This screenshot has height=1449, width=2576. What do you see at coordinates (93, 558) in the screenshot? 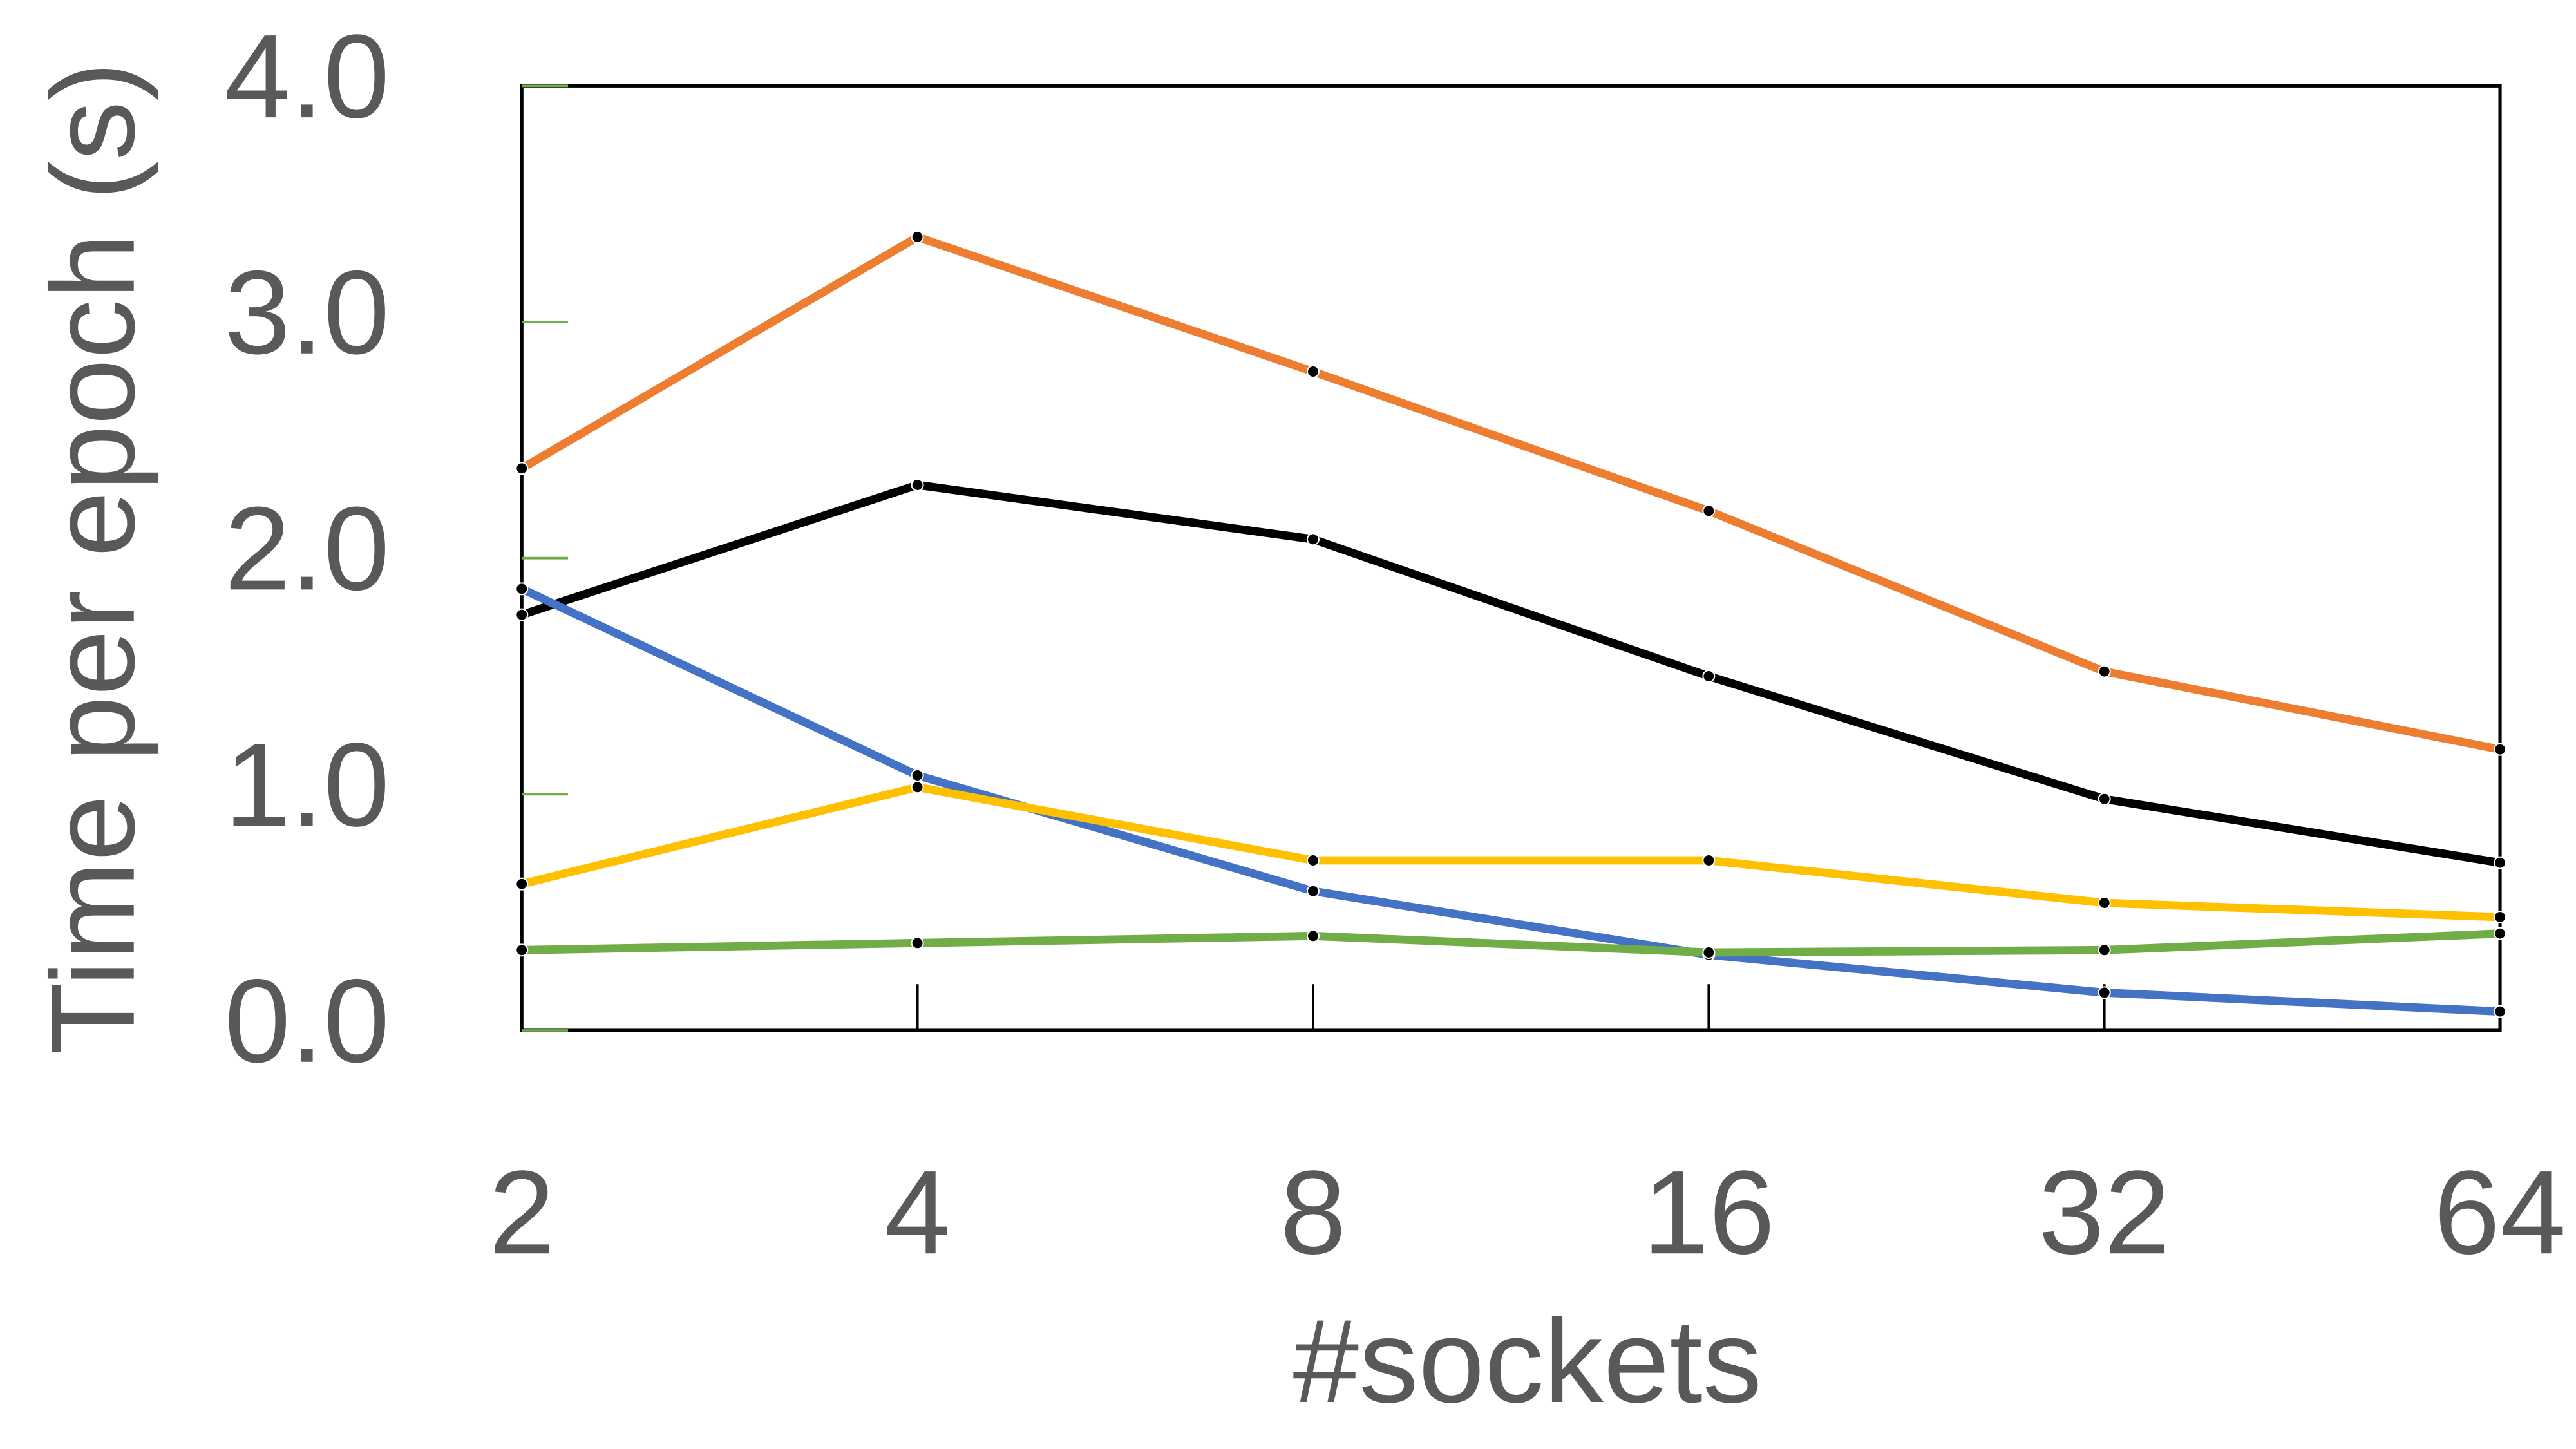
I see `y-axis-label: Time per epoch (s)` at bounding box center [93, 558].